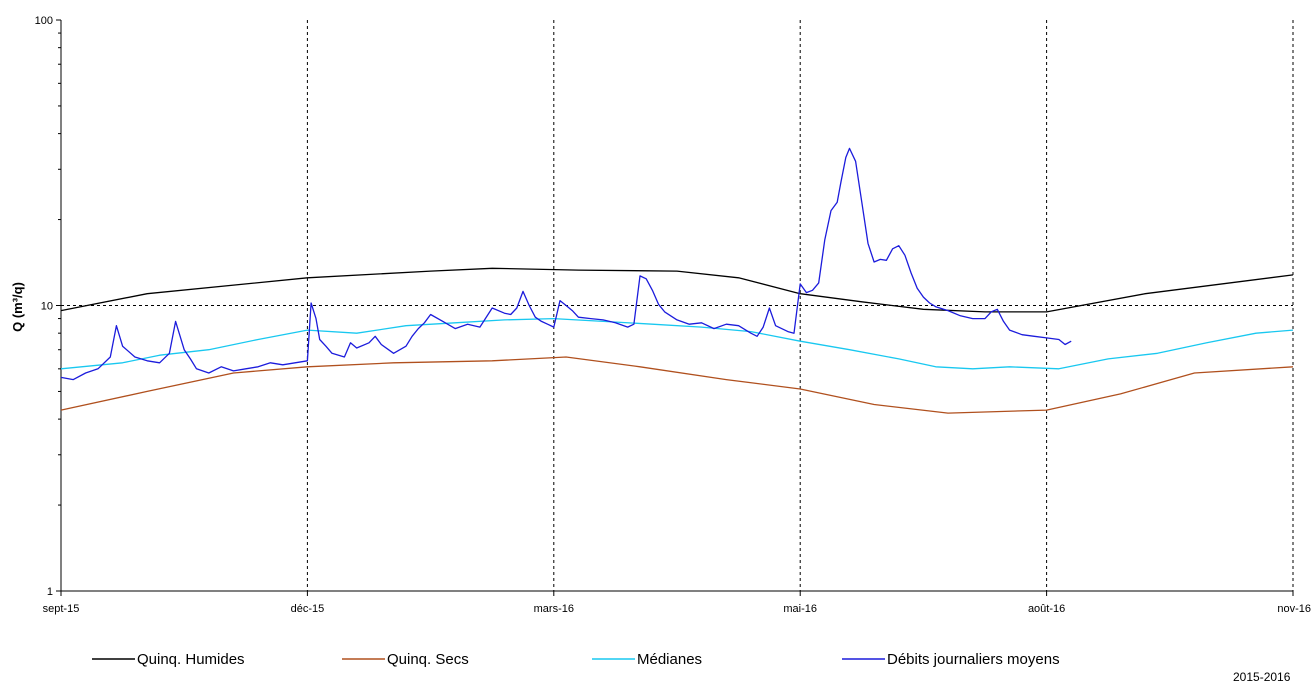 The height and width of the screenshot is (688, 1313). What do you see at coordinates (554, 609) in the screenshot?
I see `x-tick-label: mars-16` at bounding box center [554, 609].